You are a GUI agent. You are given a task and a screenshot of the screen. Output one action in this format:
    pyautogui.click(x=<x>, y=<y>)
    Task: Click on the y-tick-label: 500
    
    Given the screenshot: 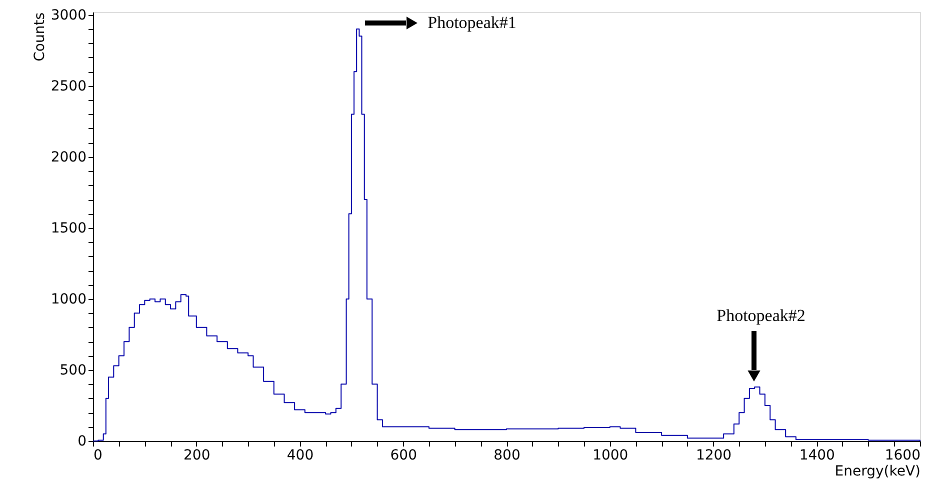 What is the action you would take?
    pyautogui.click(x=73, y=370)
    